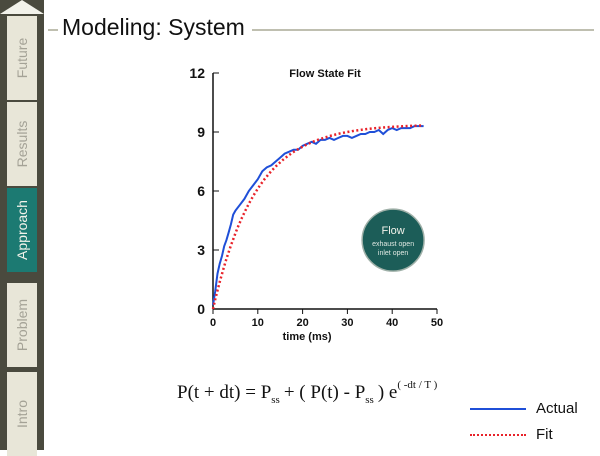  I want to click on legend-line-actual, so click(498, 409).